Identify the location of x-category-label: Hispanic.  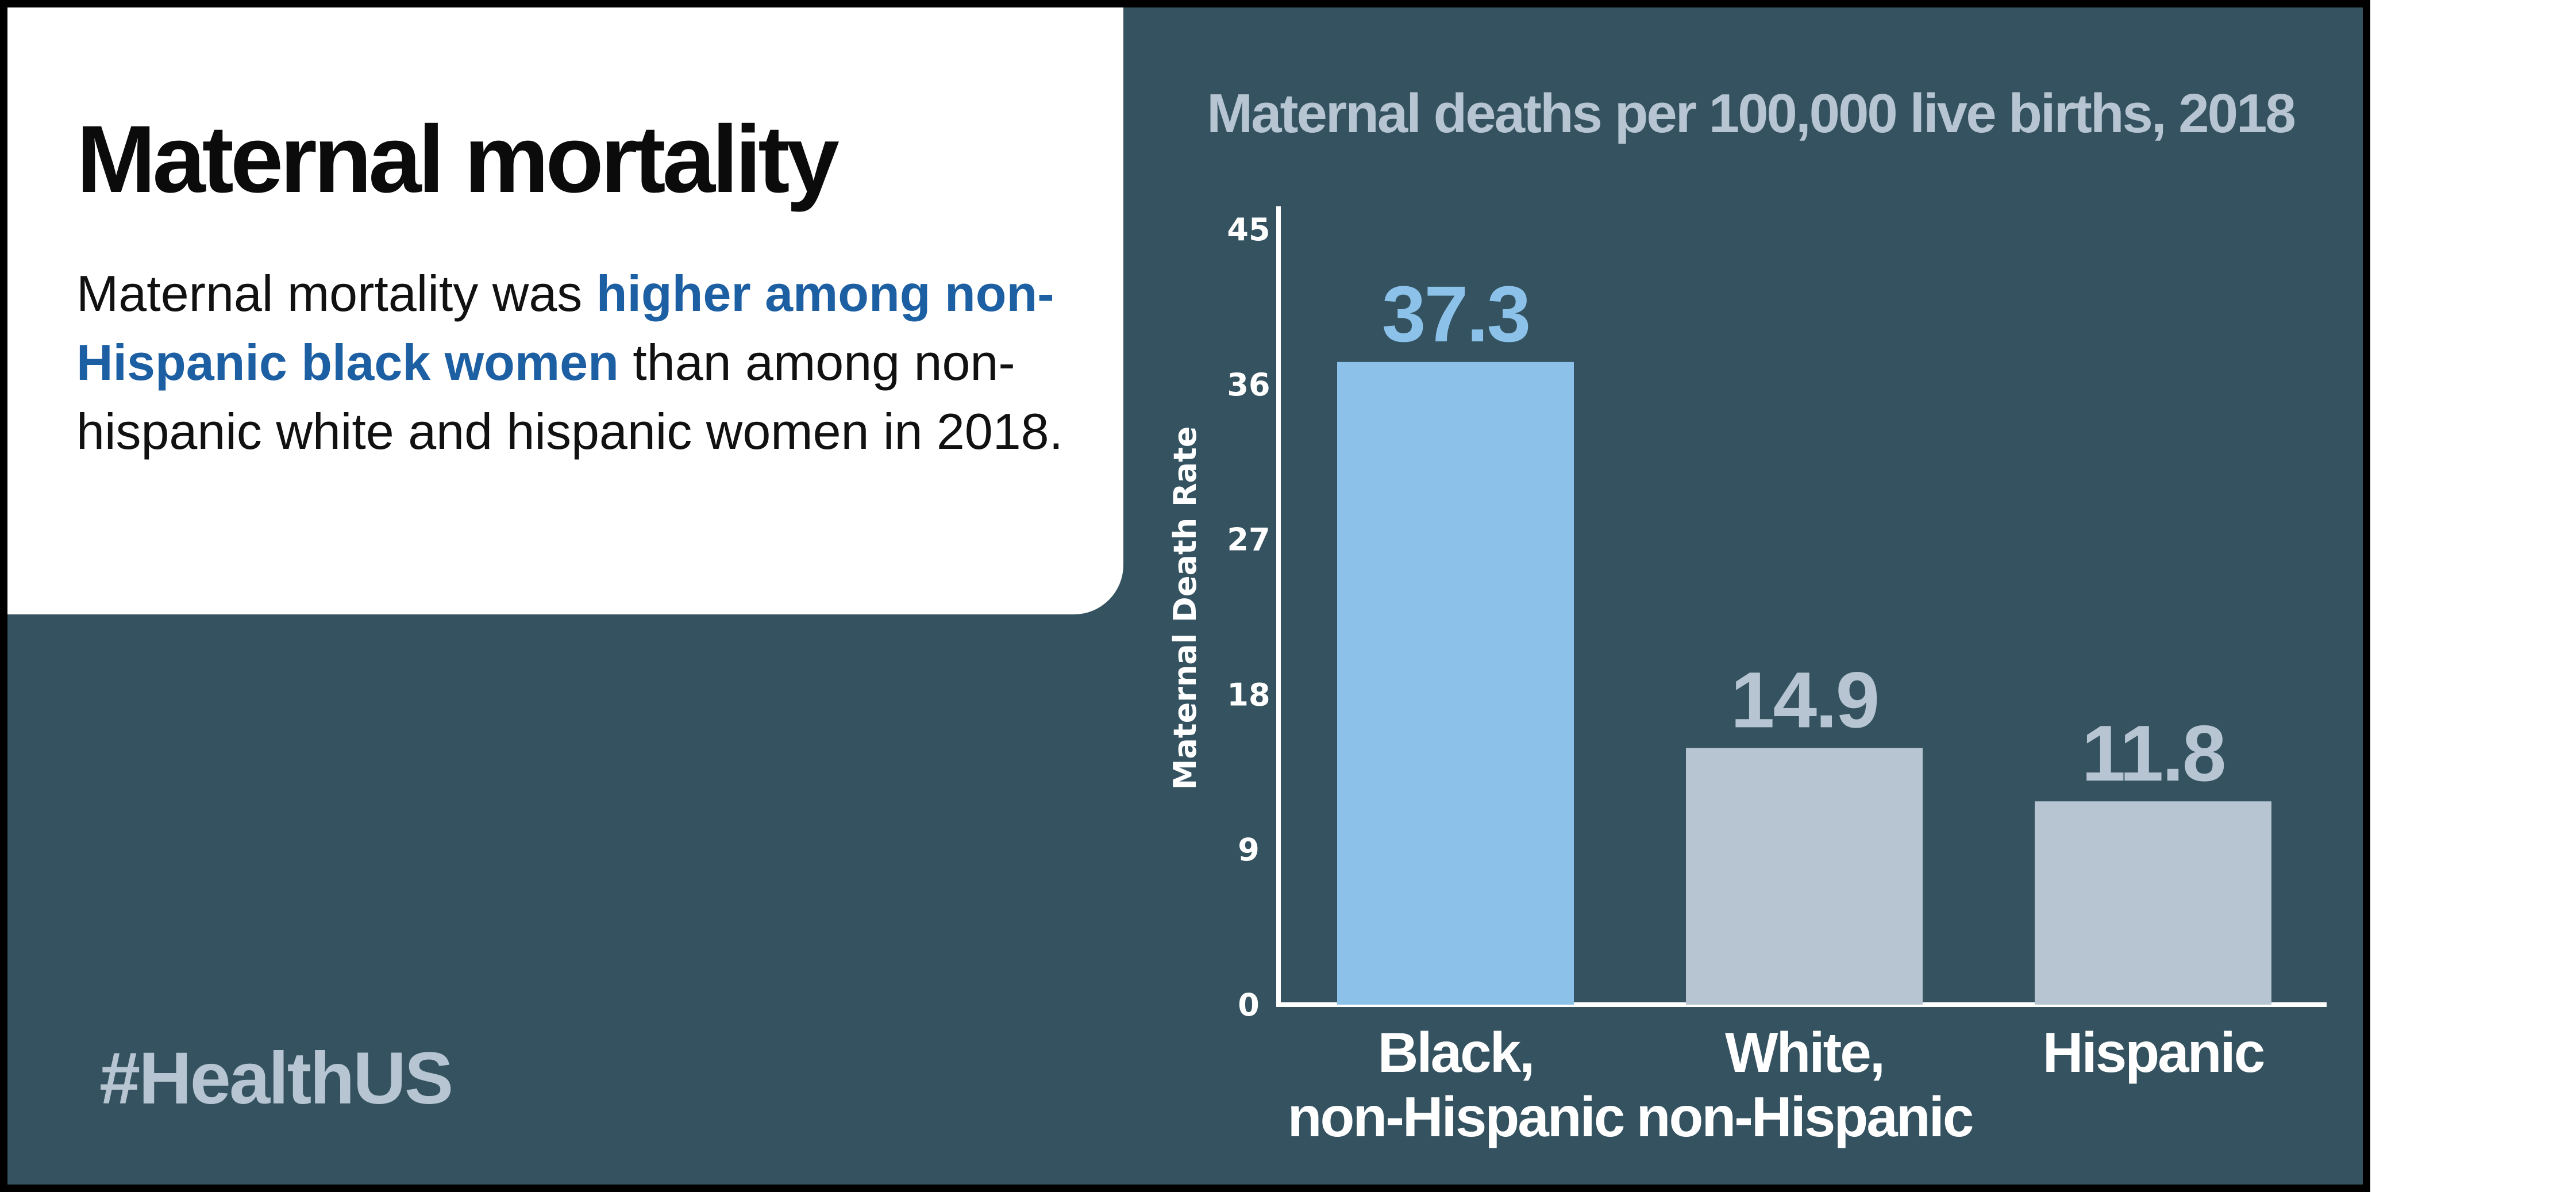
(2153, 1052).